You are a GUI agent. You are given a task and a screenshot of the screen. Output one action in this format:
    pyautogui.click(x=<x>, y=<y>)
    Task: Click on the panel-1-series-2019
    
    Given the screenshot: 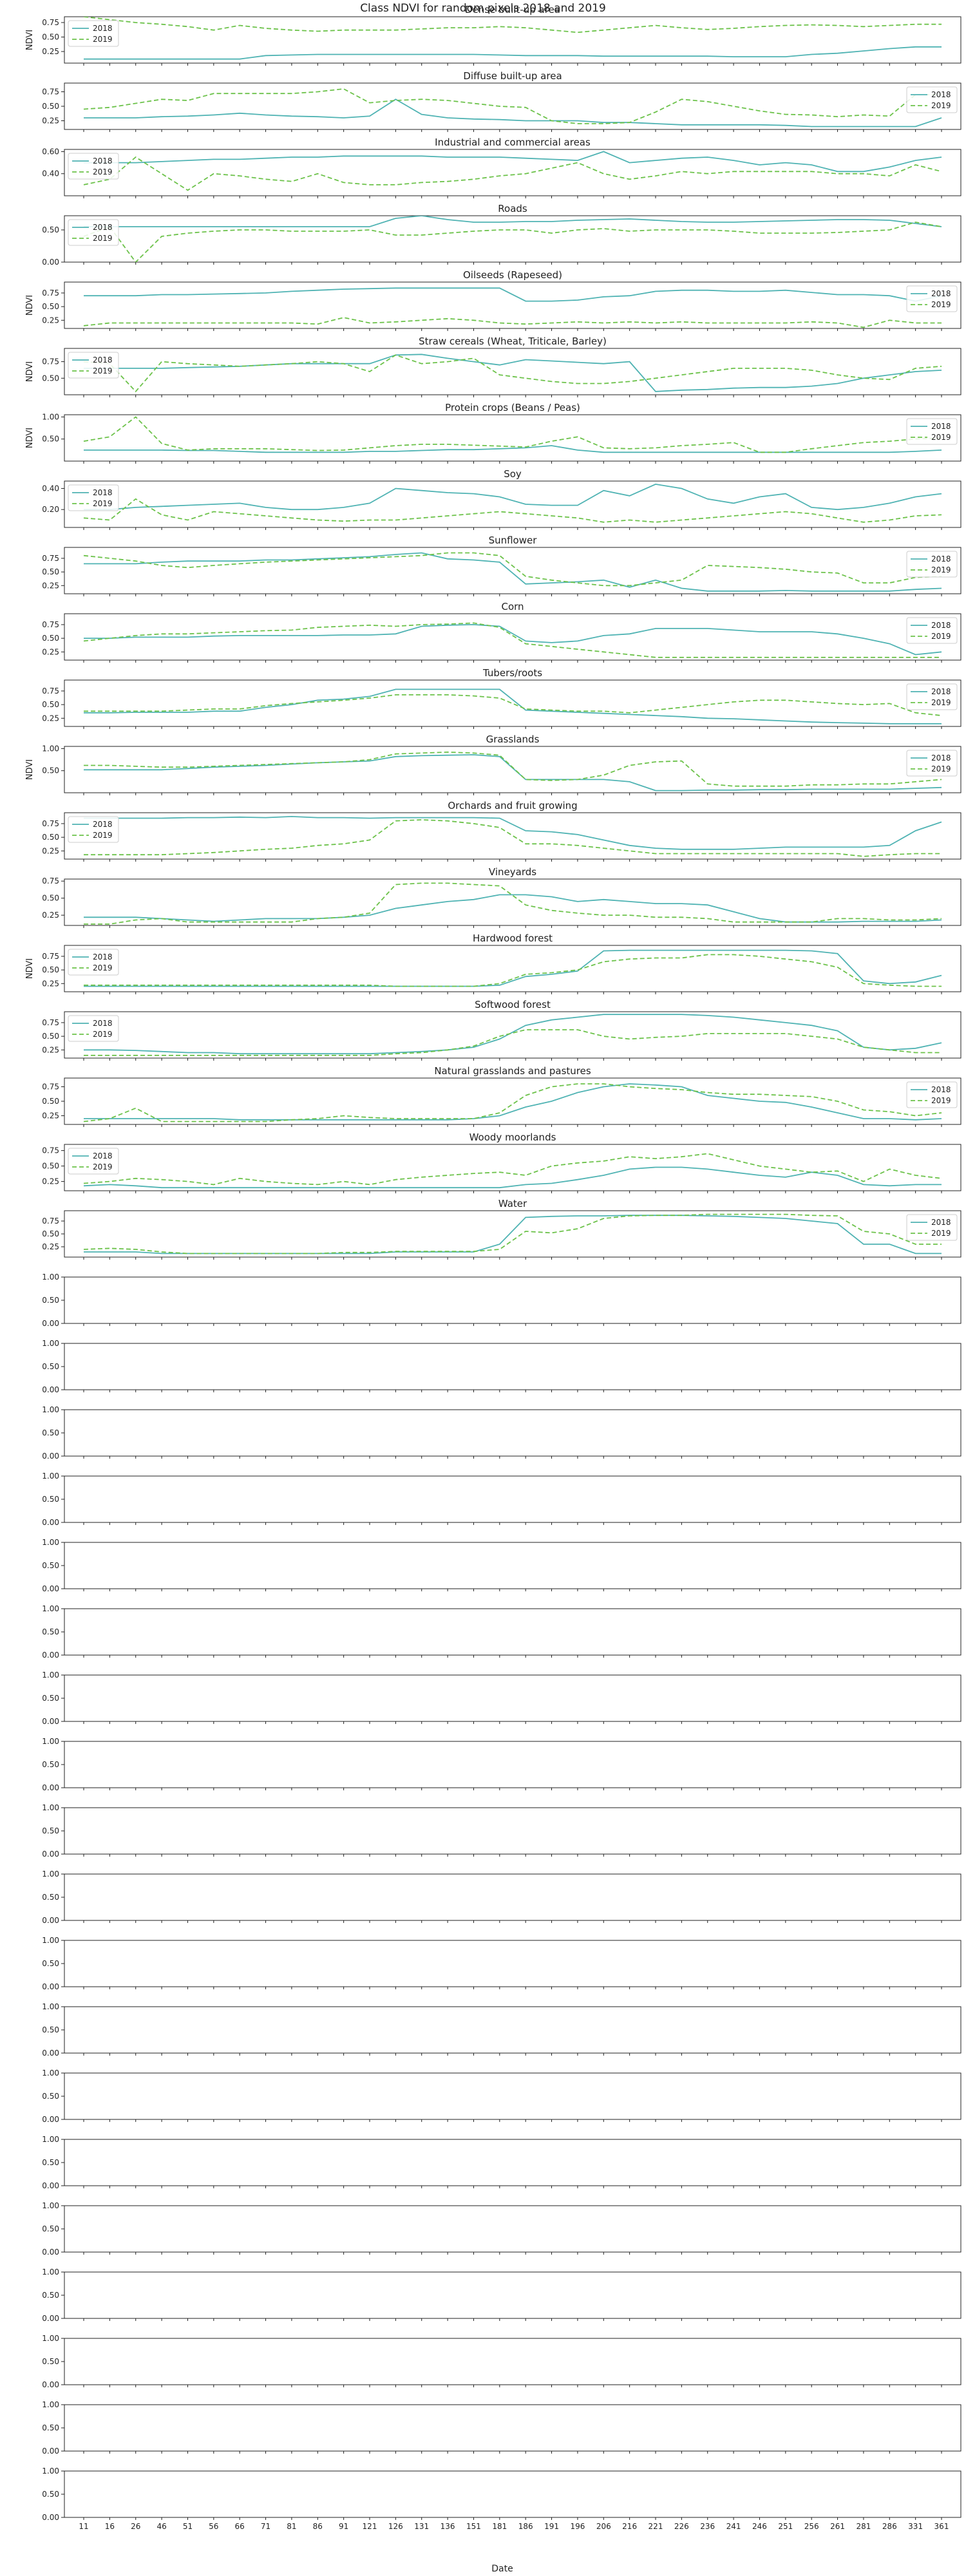 What is the action you would take?
    pyautogui.click(x=512, y=106)
    